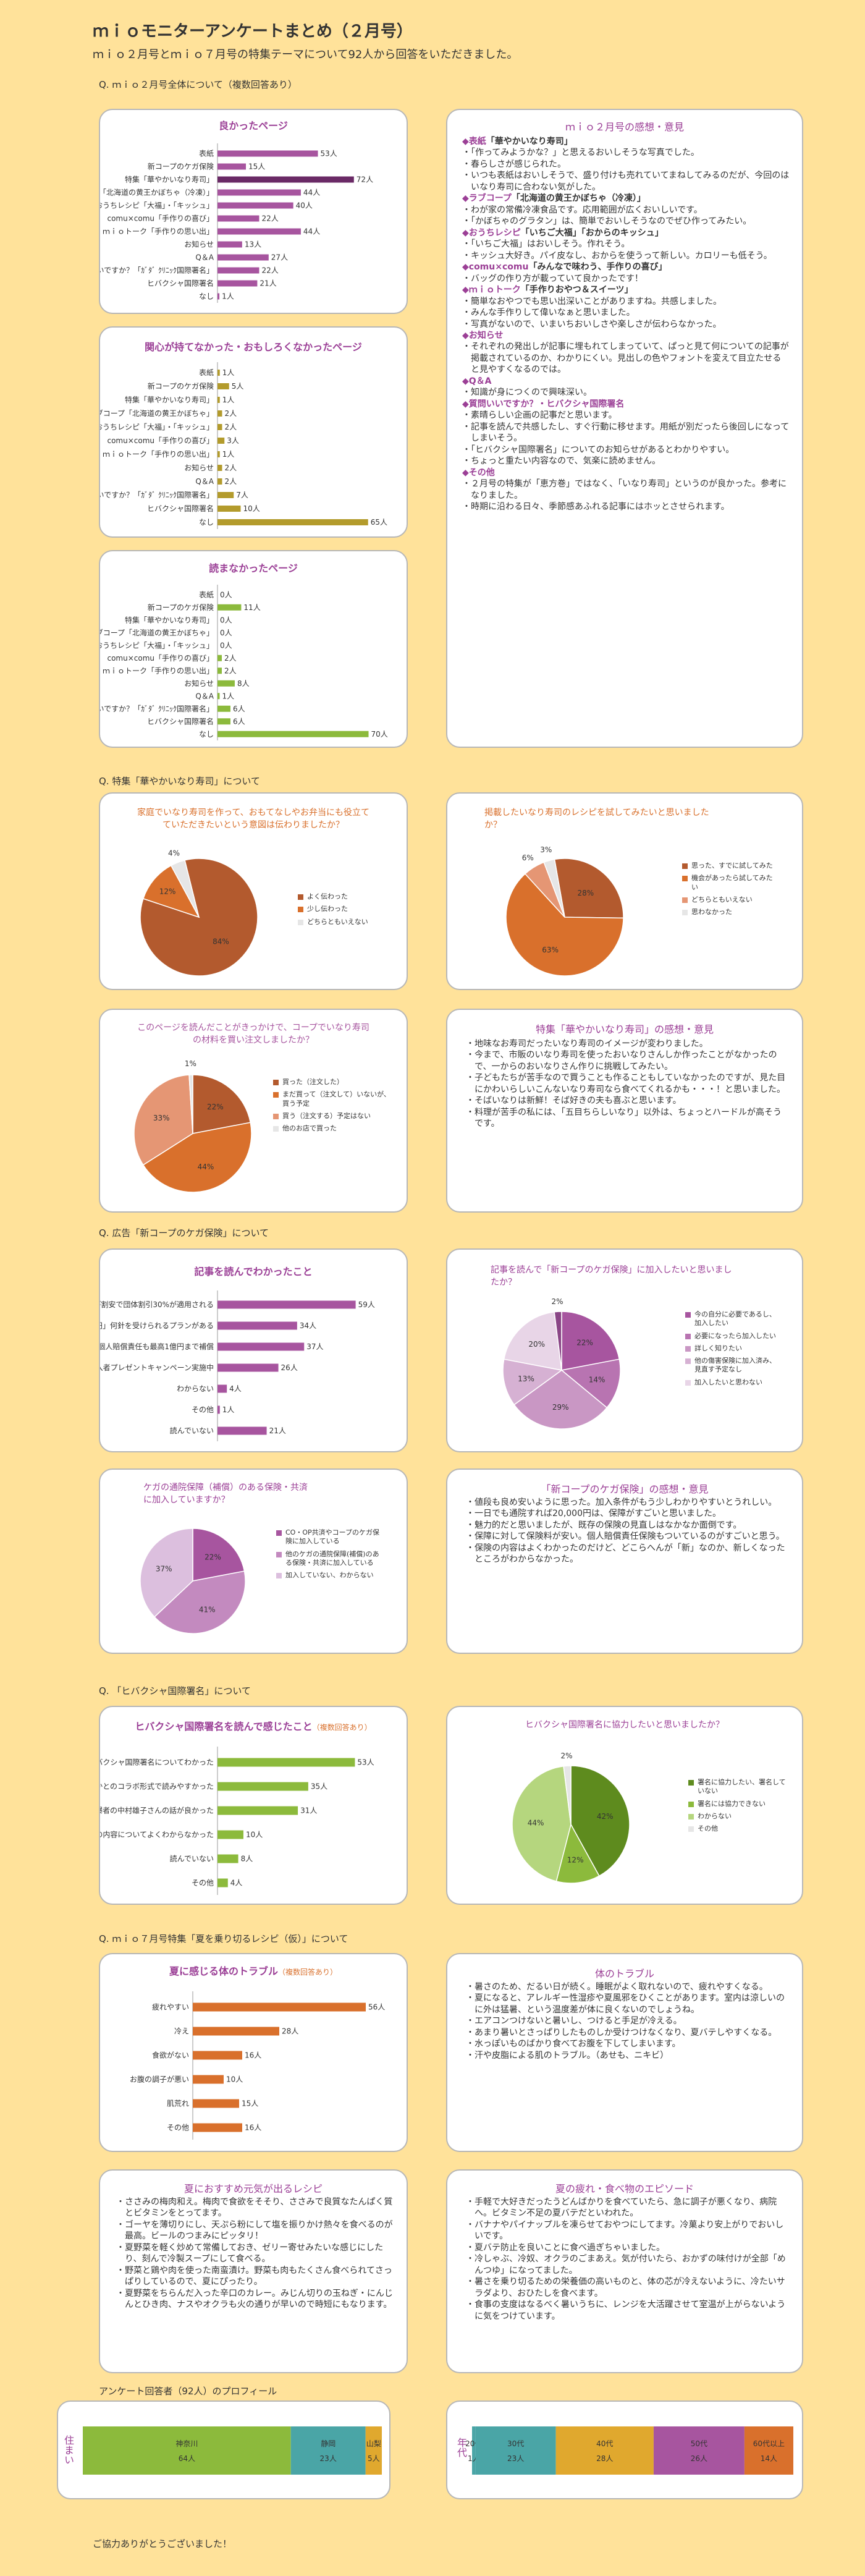  What do you see at coordinates (162, 2543) in the screenshot?
I see `closing-text: ご協力ありがとうございました！` at bounding box center [162, 2543].